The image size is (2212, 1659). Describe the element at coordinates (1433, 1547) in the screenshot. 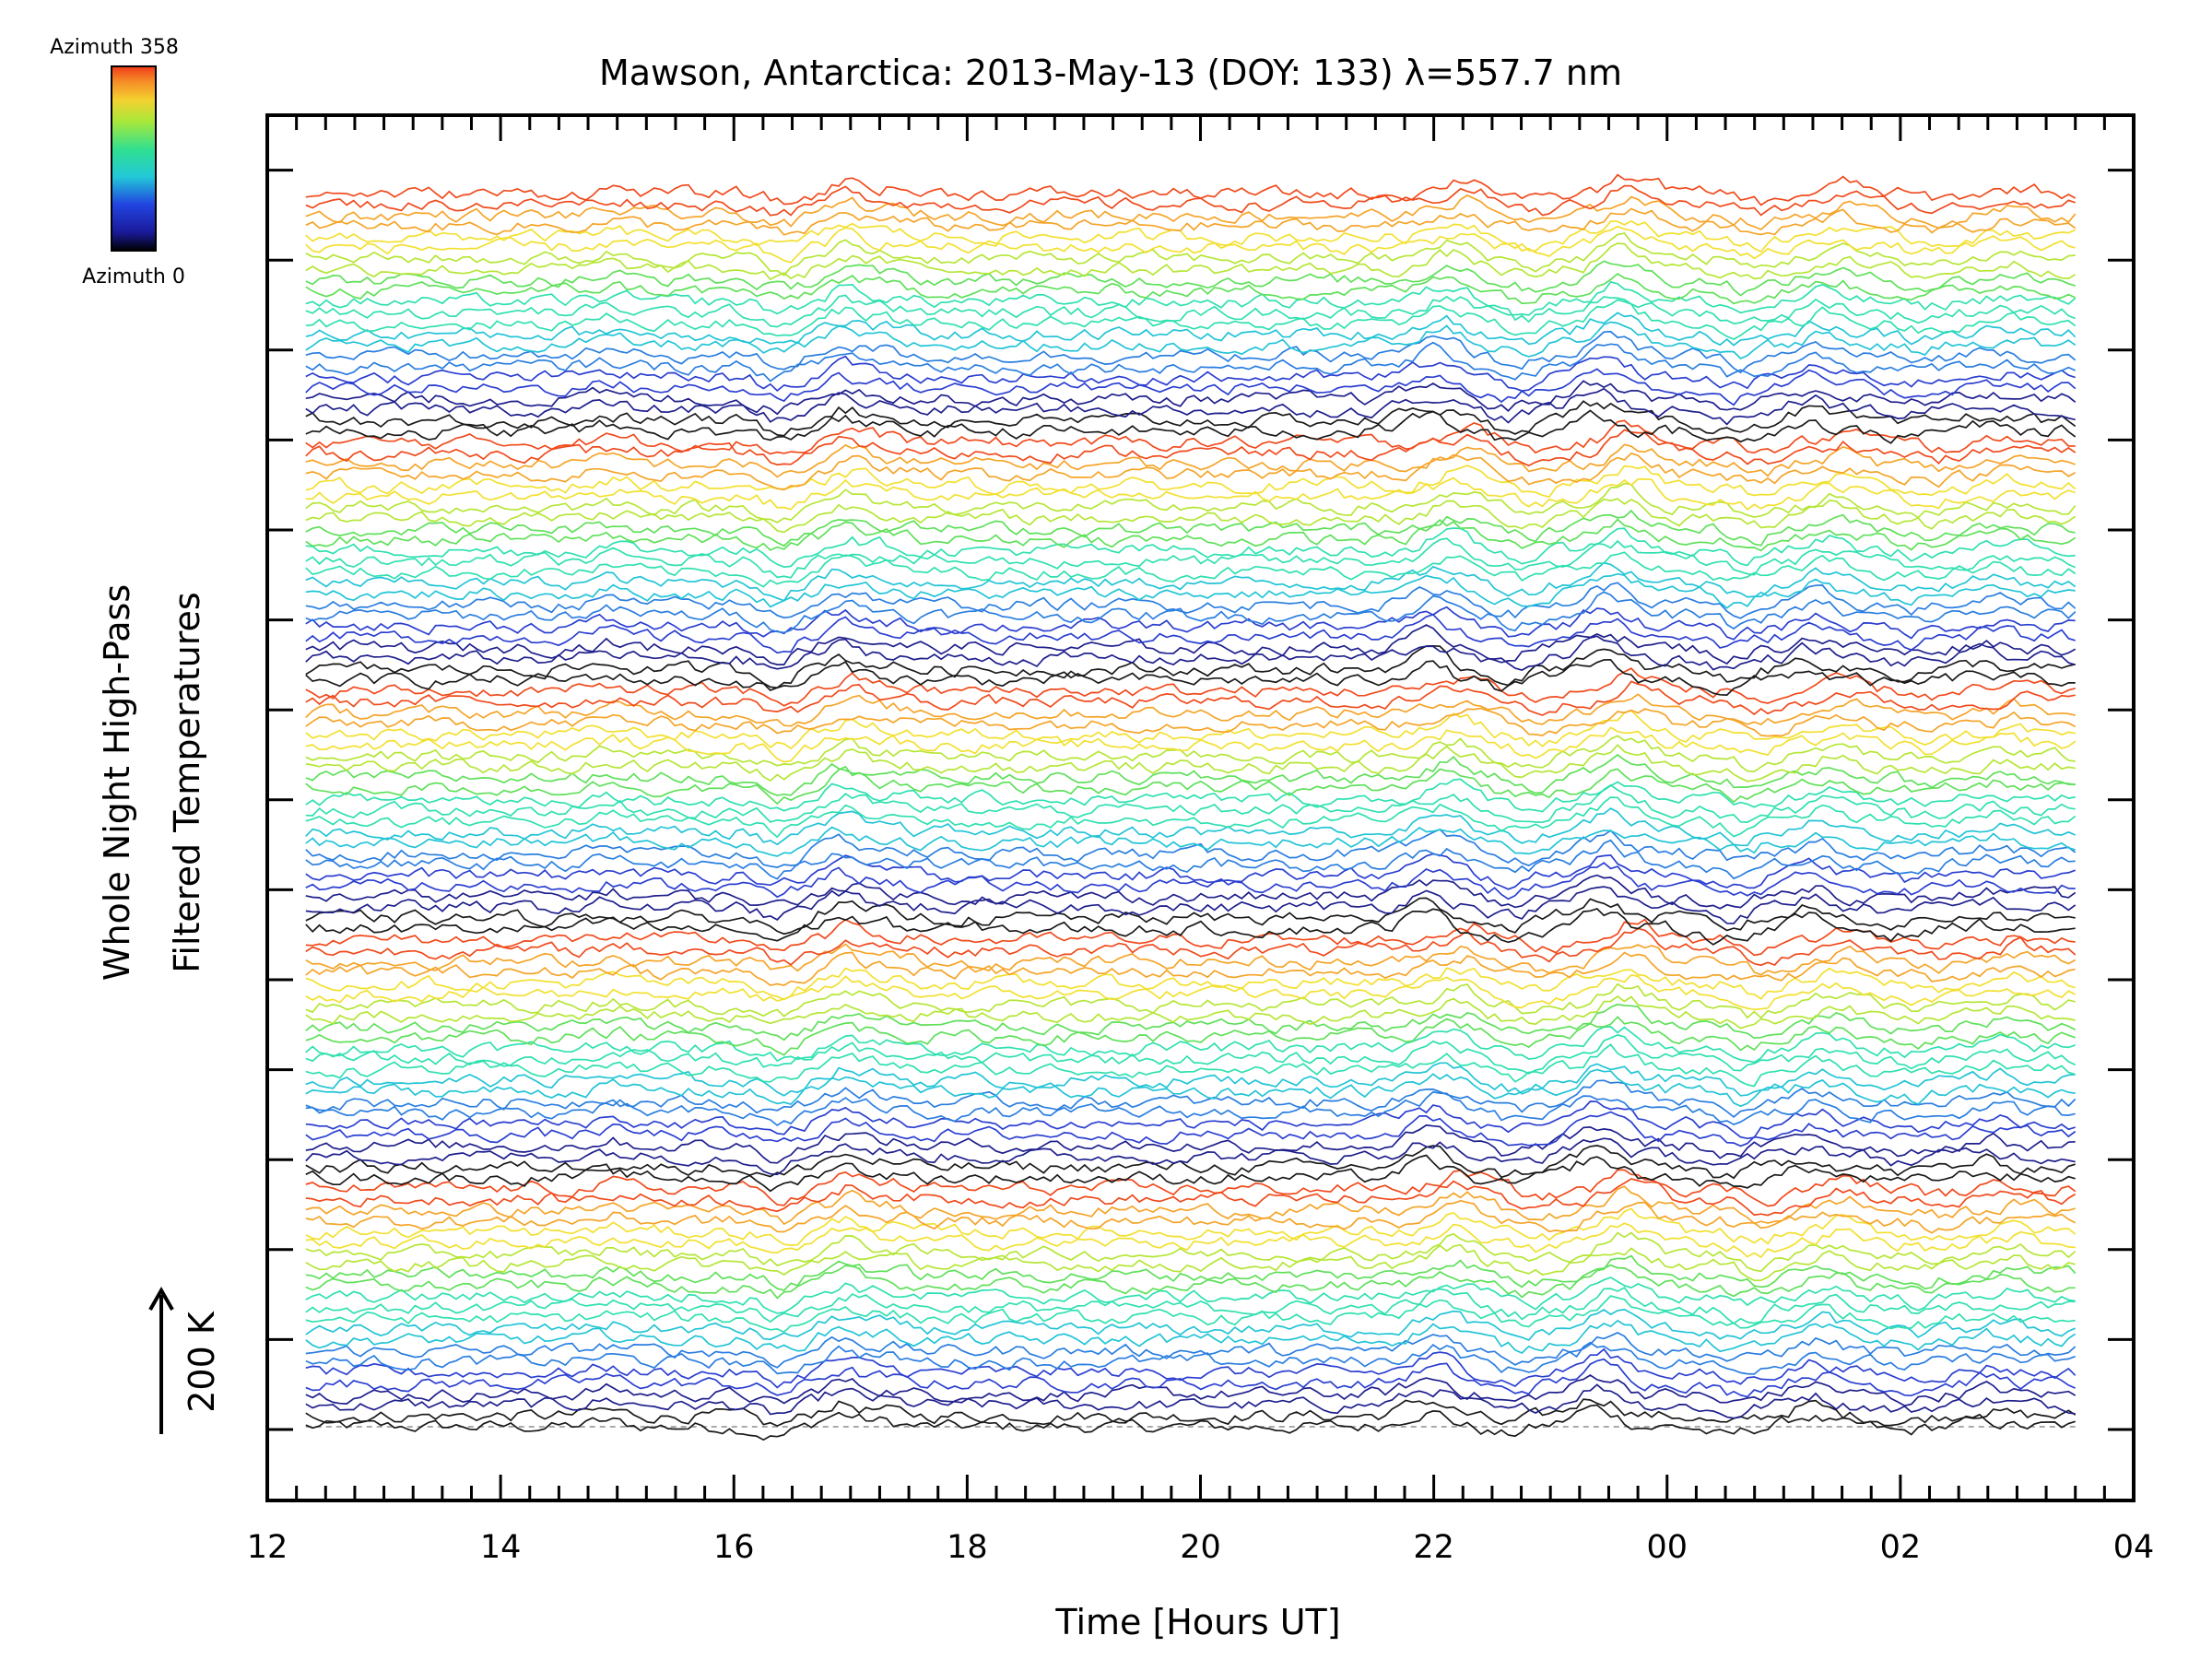

I see `x-tick-label: 22` at that location.